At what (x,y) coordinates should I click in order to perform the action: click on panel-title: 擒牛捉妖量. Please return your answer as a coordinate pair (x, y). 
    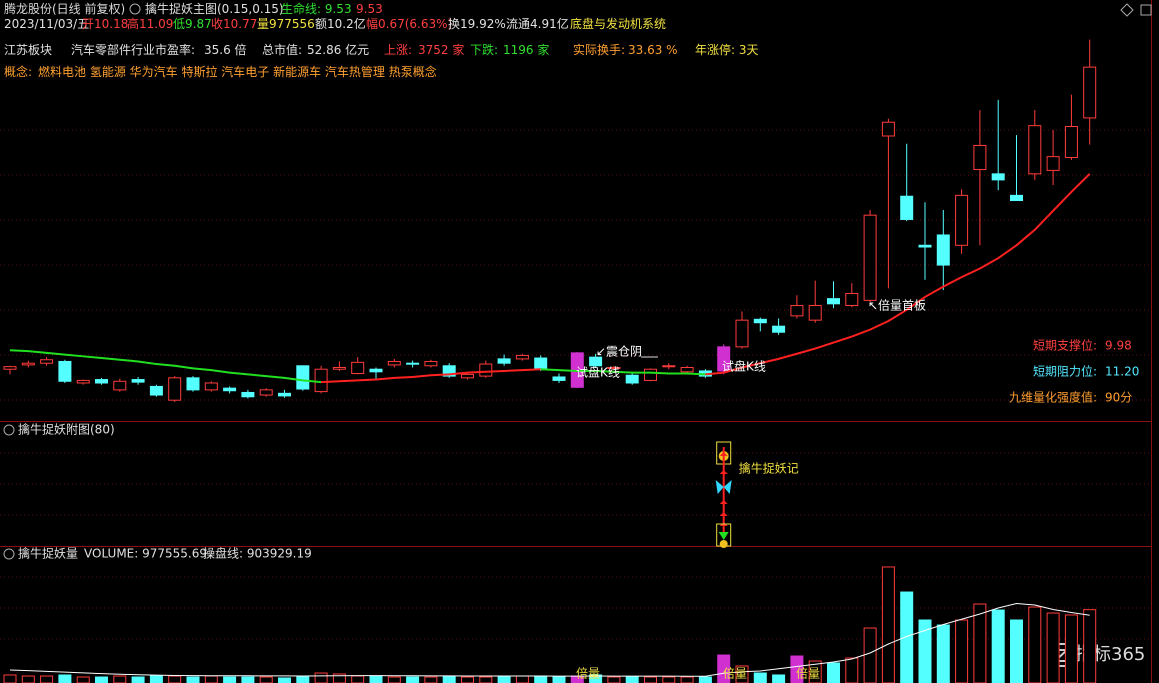
    Looking at the image, I should click on (48, 553).